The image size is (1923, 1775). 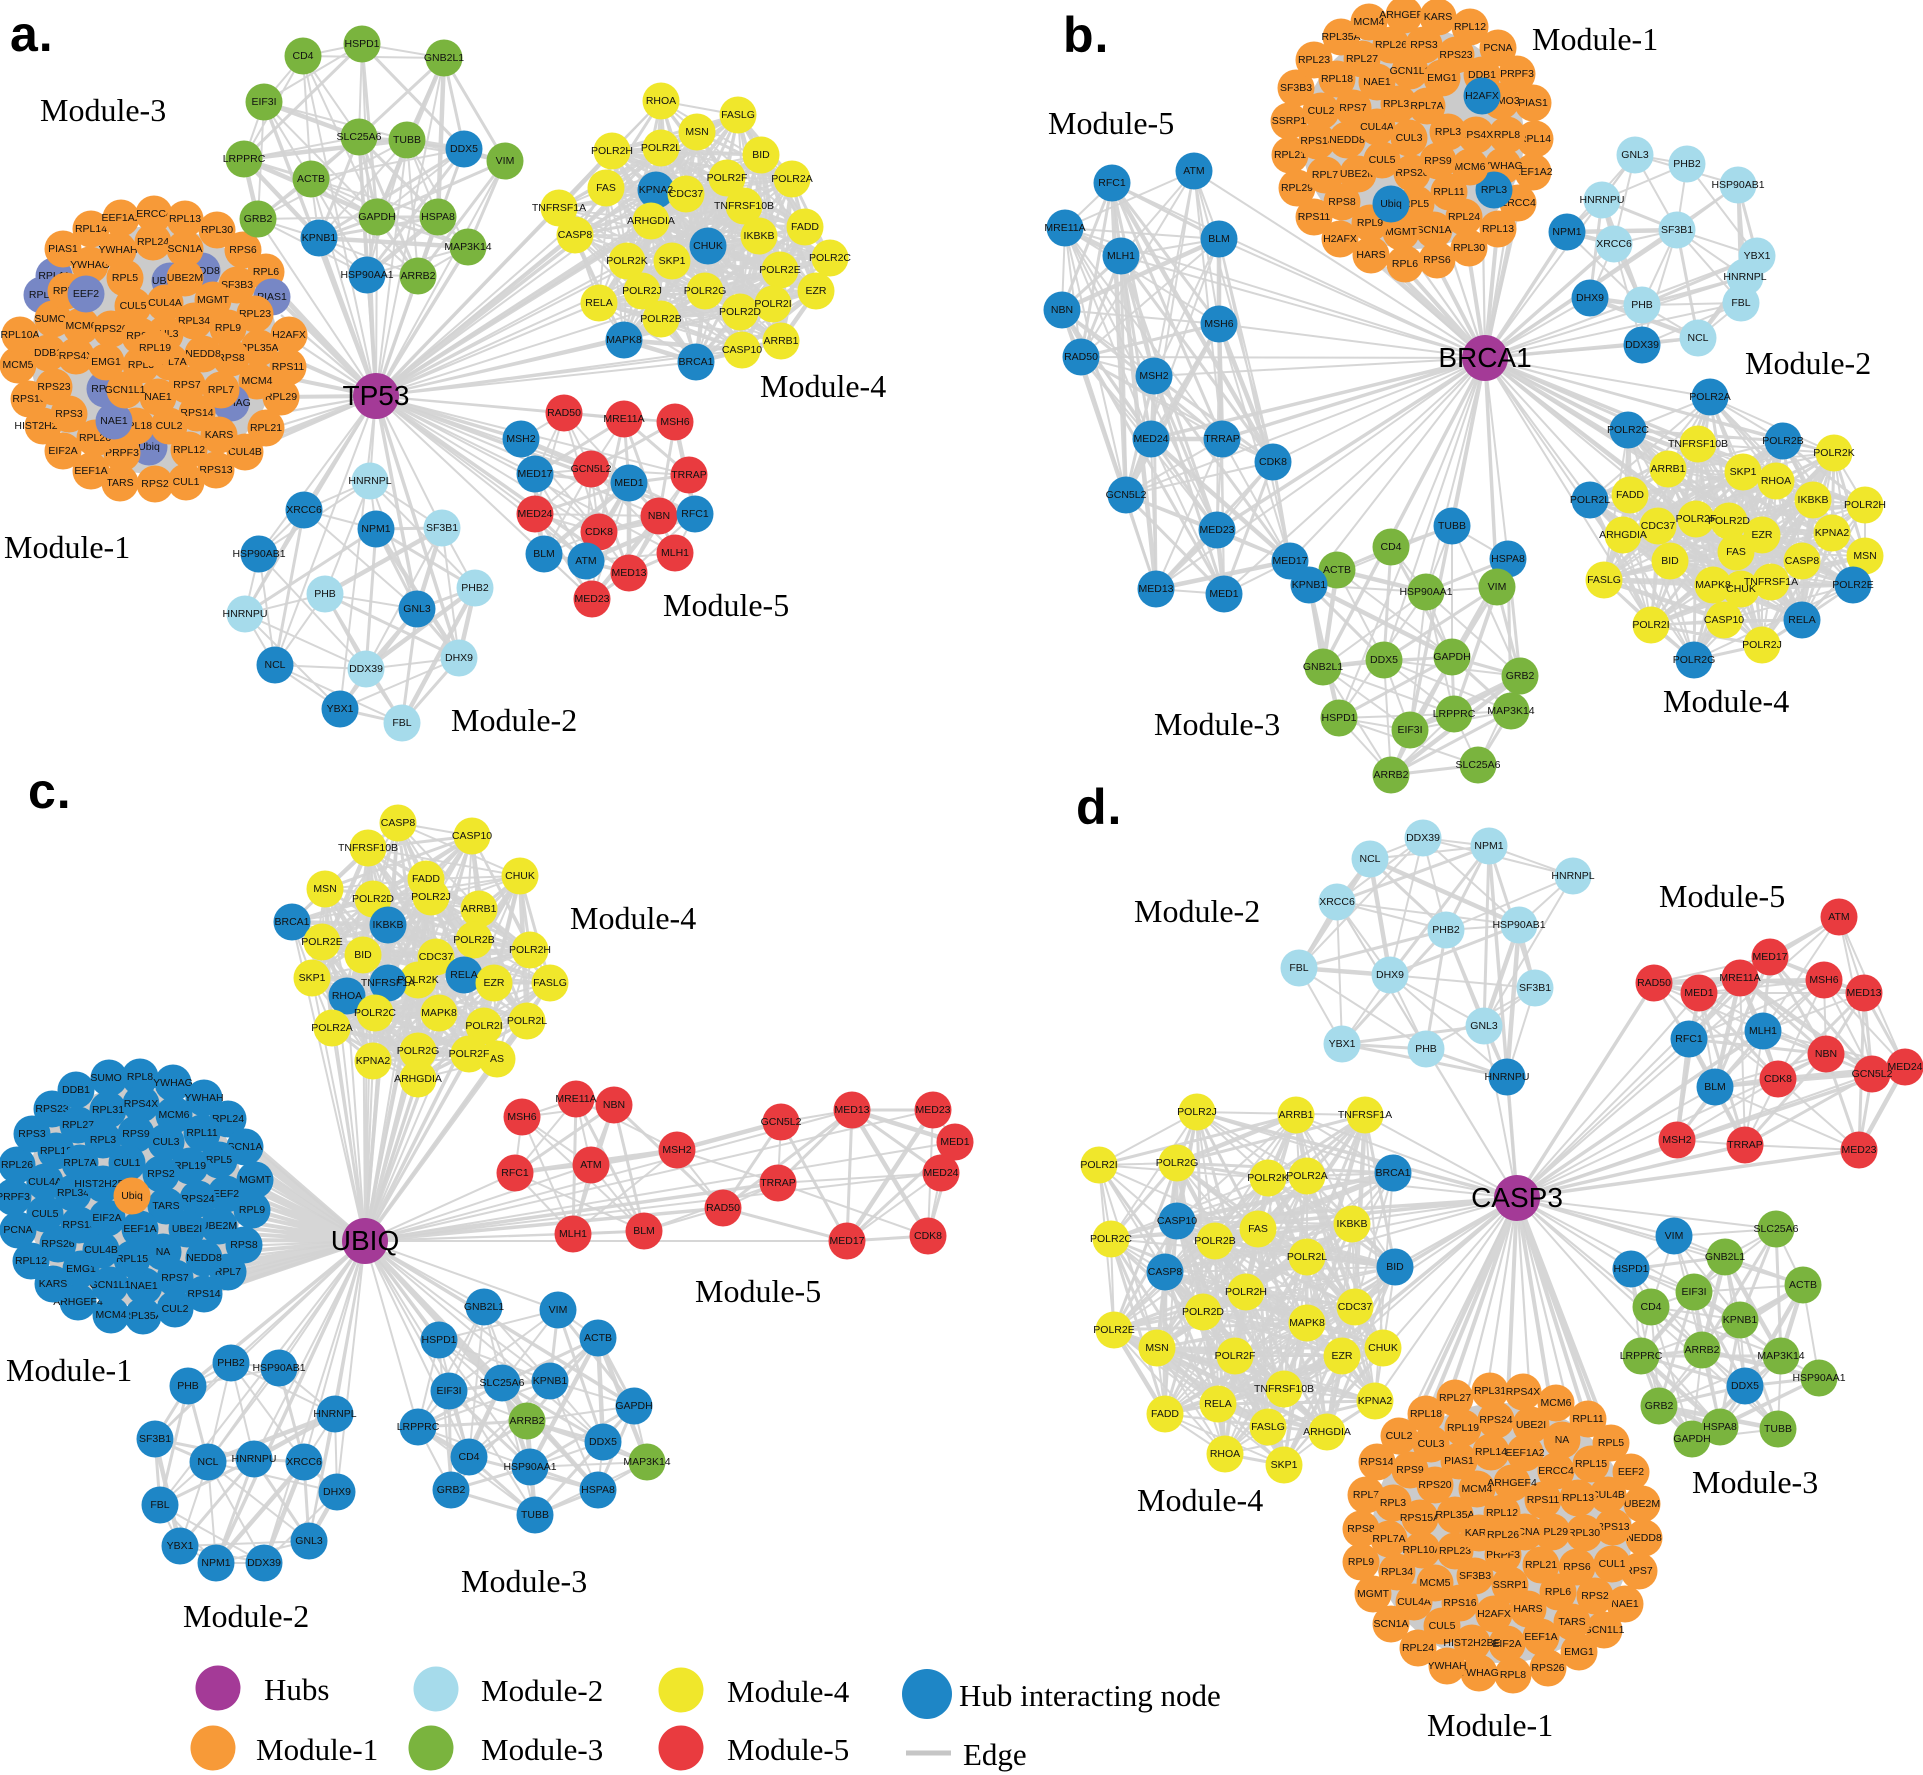 What do you see at coordinates (154, 214) in the screenshot?
I see `svg-text: ERCC4` at bounding box center [154, 214].